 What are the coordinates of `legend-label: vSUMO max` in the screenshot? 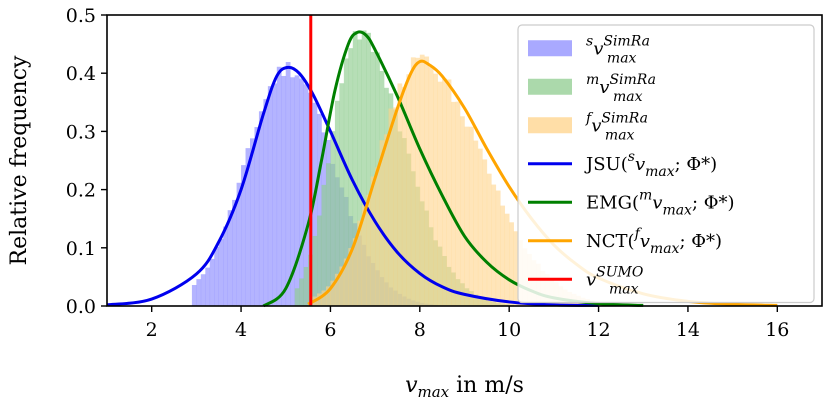 It's located at (615, 280).